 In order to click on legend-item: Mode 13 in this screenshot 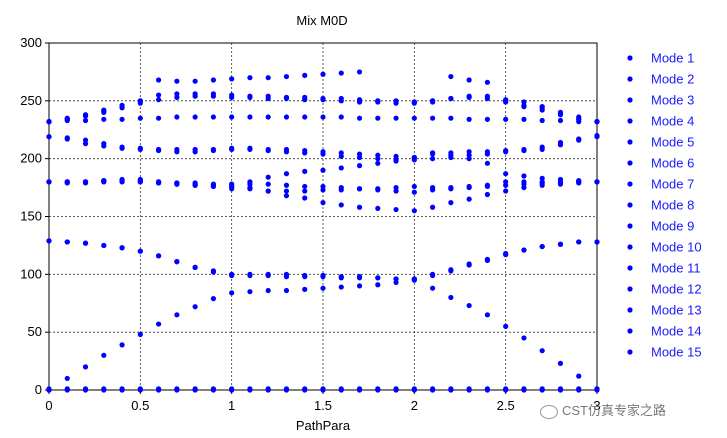, I will do `click(664, 310)`.